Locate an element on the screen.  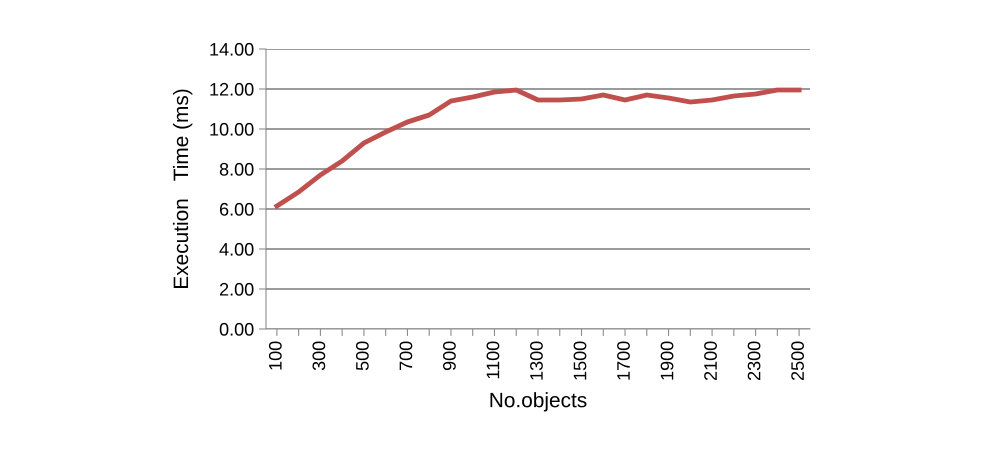
y-tick-label: 14.00 is located at coordinates (232, 49).